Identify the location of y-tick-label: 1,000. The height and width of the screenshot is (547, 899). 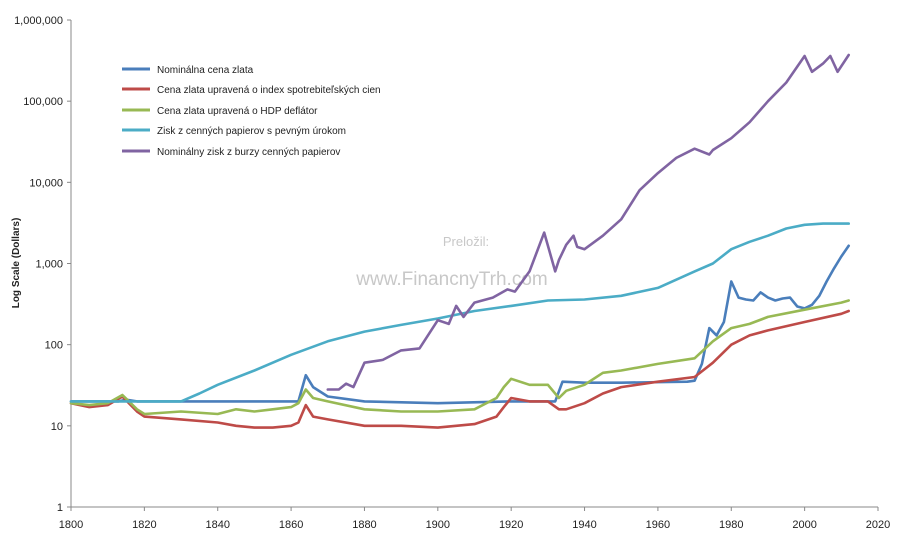
(49, 265).